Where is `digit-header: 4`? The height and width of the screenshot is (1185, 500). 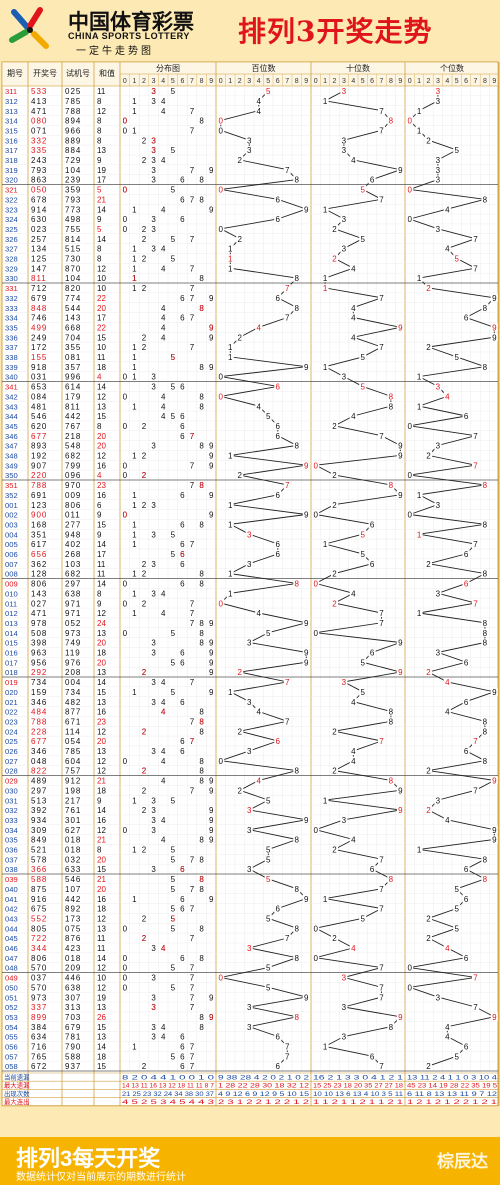 digit-header: 4 is located at coordinates (163, 81).